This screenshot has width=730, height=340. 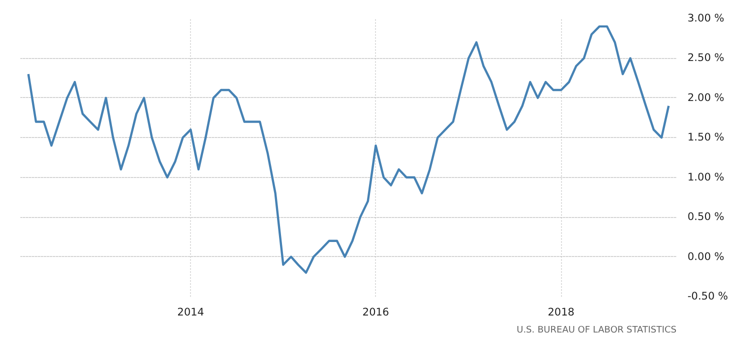 What do you see at coordinates (561, 312) in the screenshot?
I see `x-tick-label: 2018` at bounding box center [561, 312].